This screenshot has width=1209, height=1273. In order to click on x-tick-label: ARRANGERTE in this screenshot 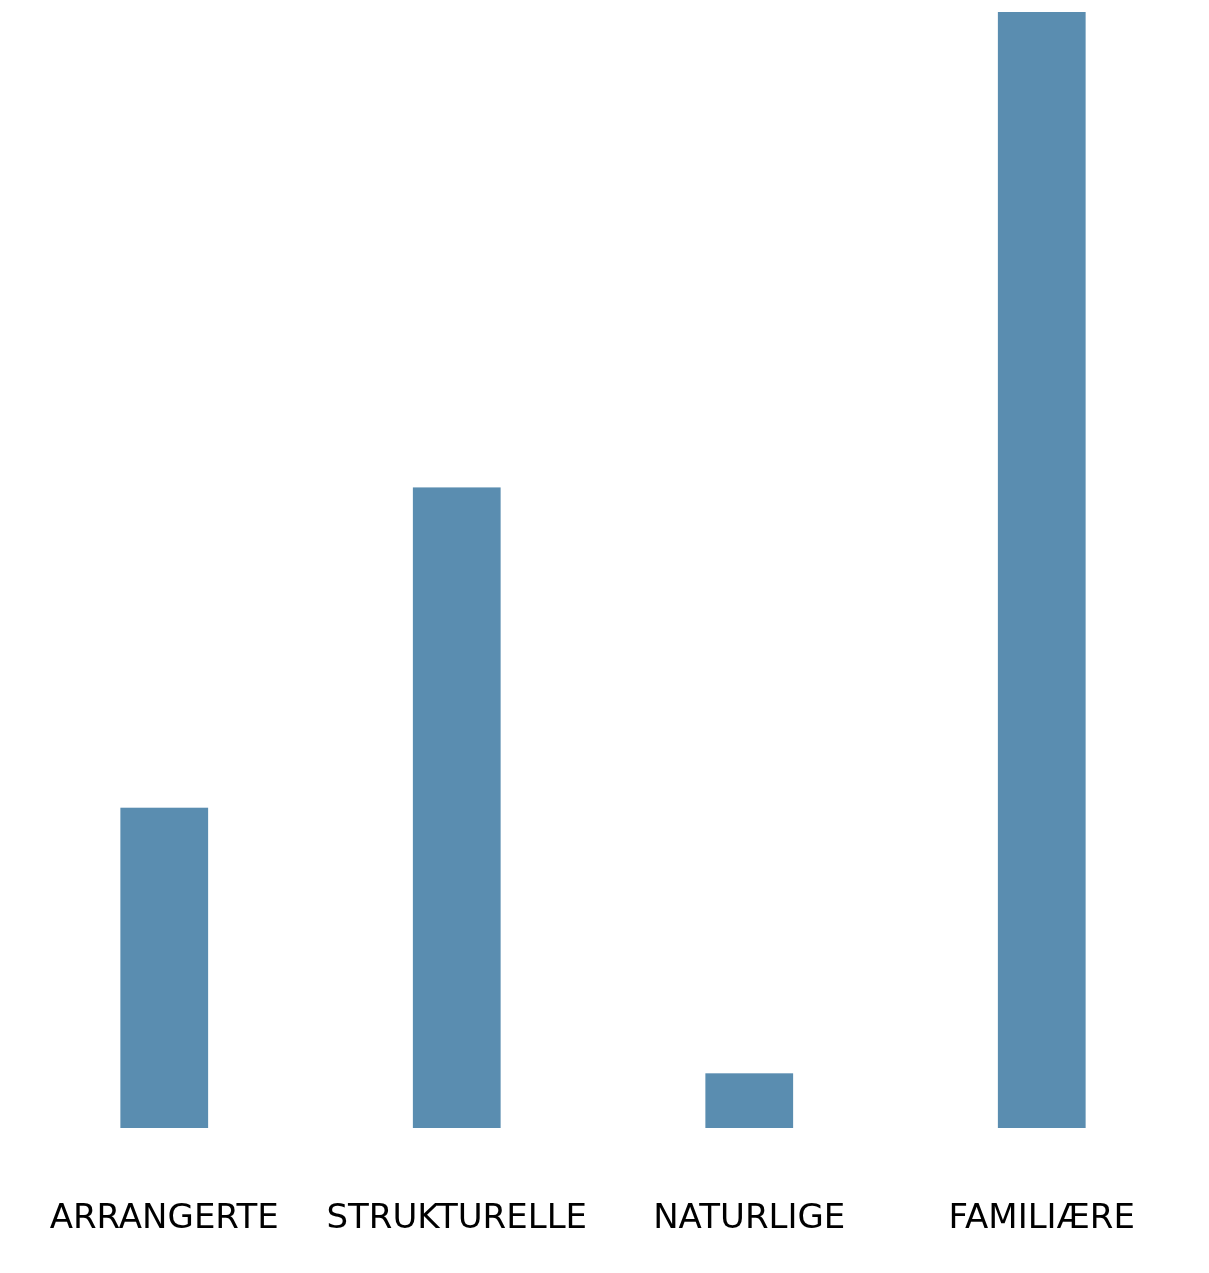, I will do `click(164, 1216)`.